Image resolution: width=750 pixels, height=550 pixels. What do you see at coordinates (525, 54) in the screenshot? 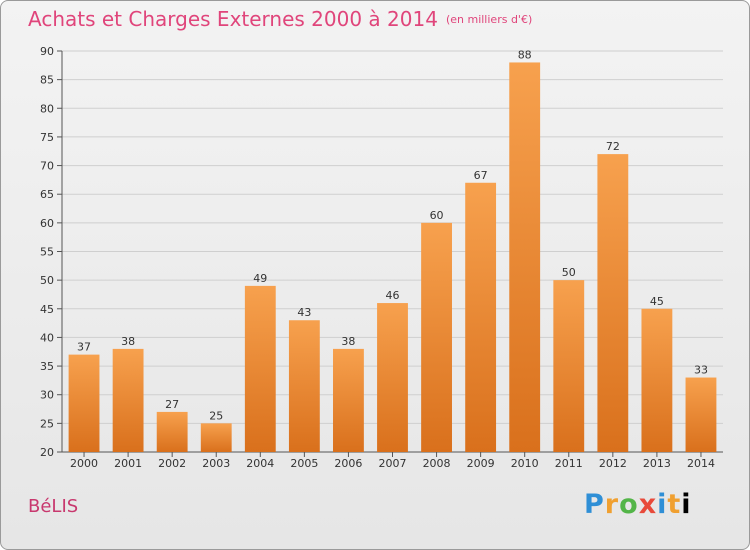
I see `data-label: 88` at bounding box center [525, 54].